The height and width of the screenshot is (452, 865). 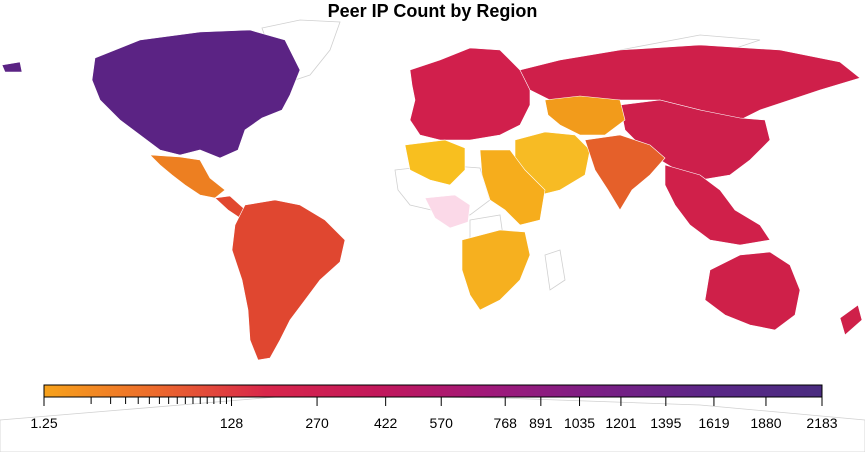 What do you see at coordinates (625, 172) in the screenshot?
I see `region-india` at bounding box center [625, 172].